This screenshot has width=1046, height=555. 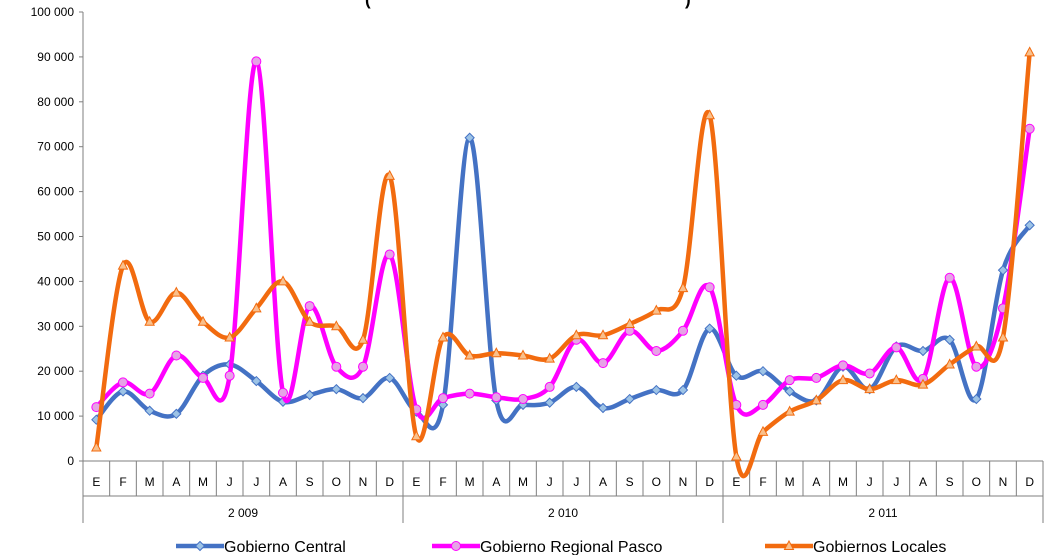 I want to click on y-tick-label: 10 000, so click(x=55, y=416).